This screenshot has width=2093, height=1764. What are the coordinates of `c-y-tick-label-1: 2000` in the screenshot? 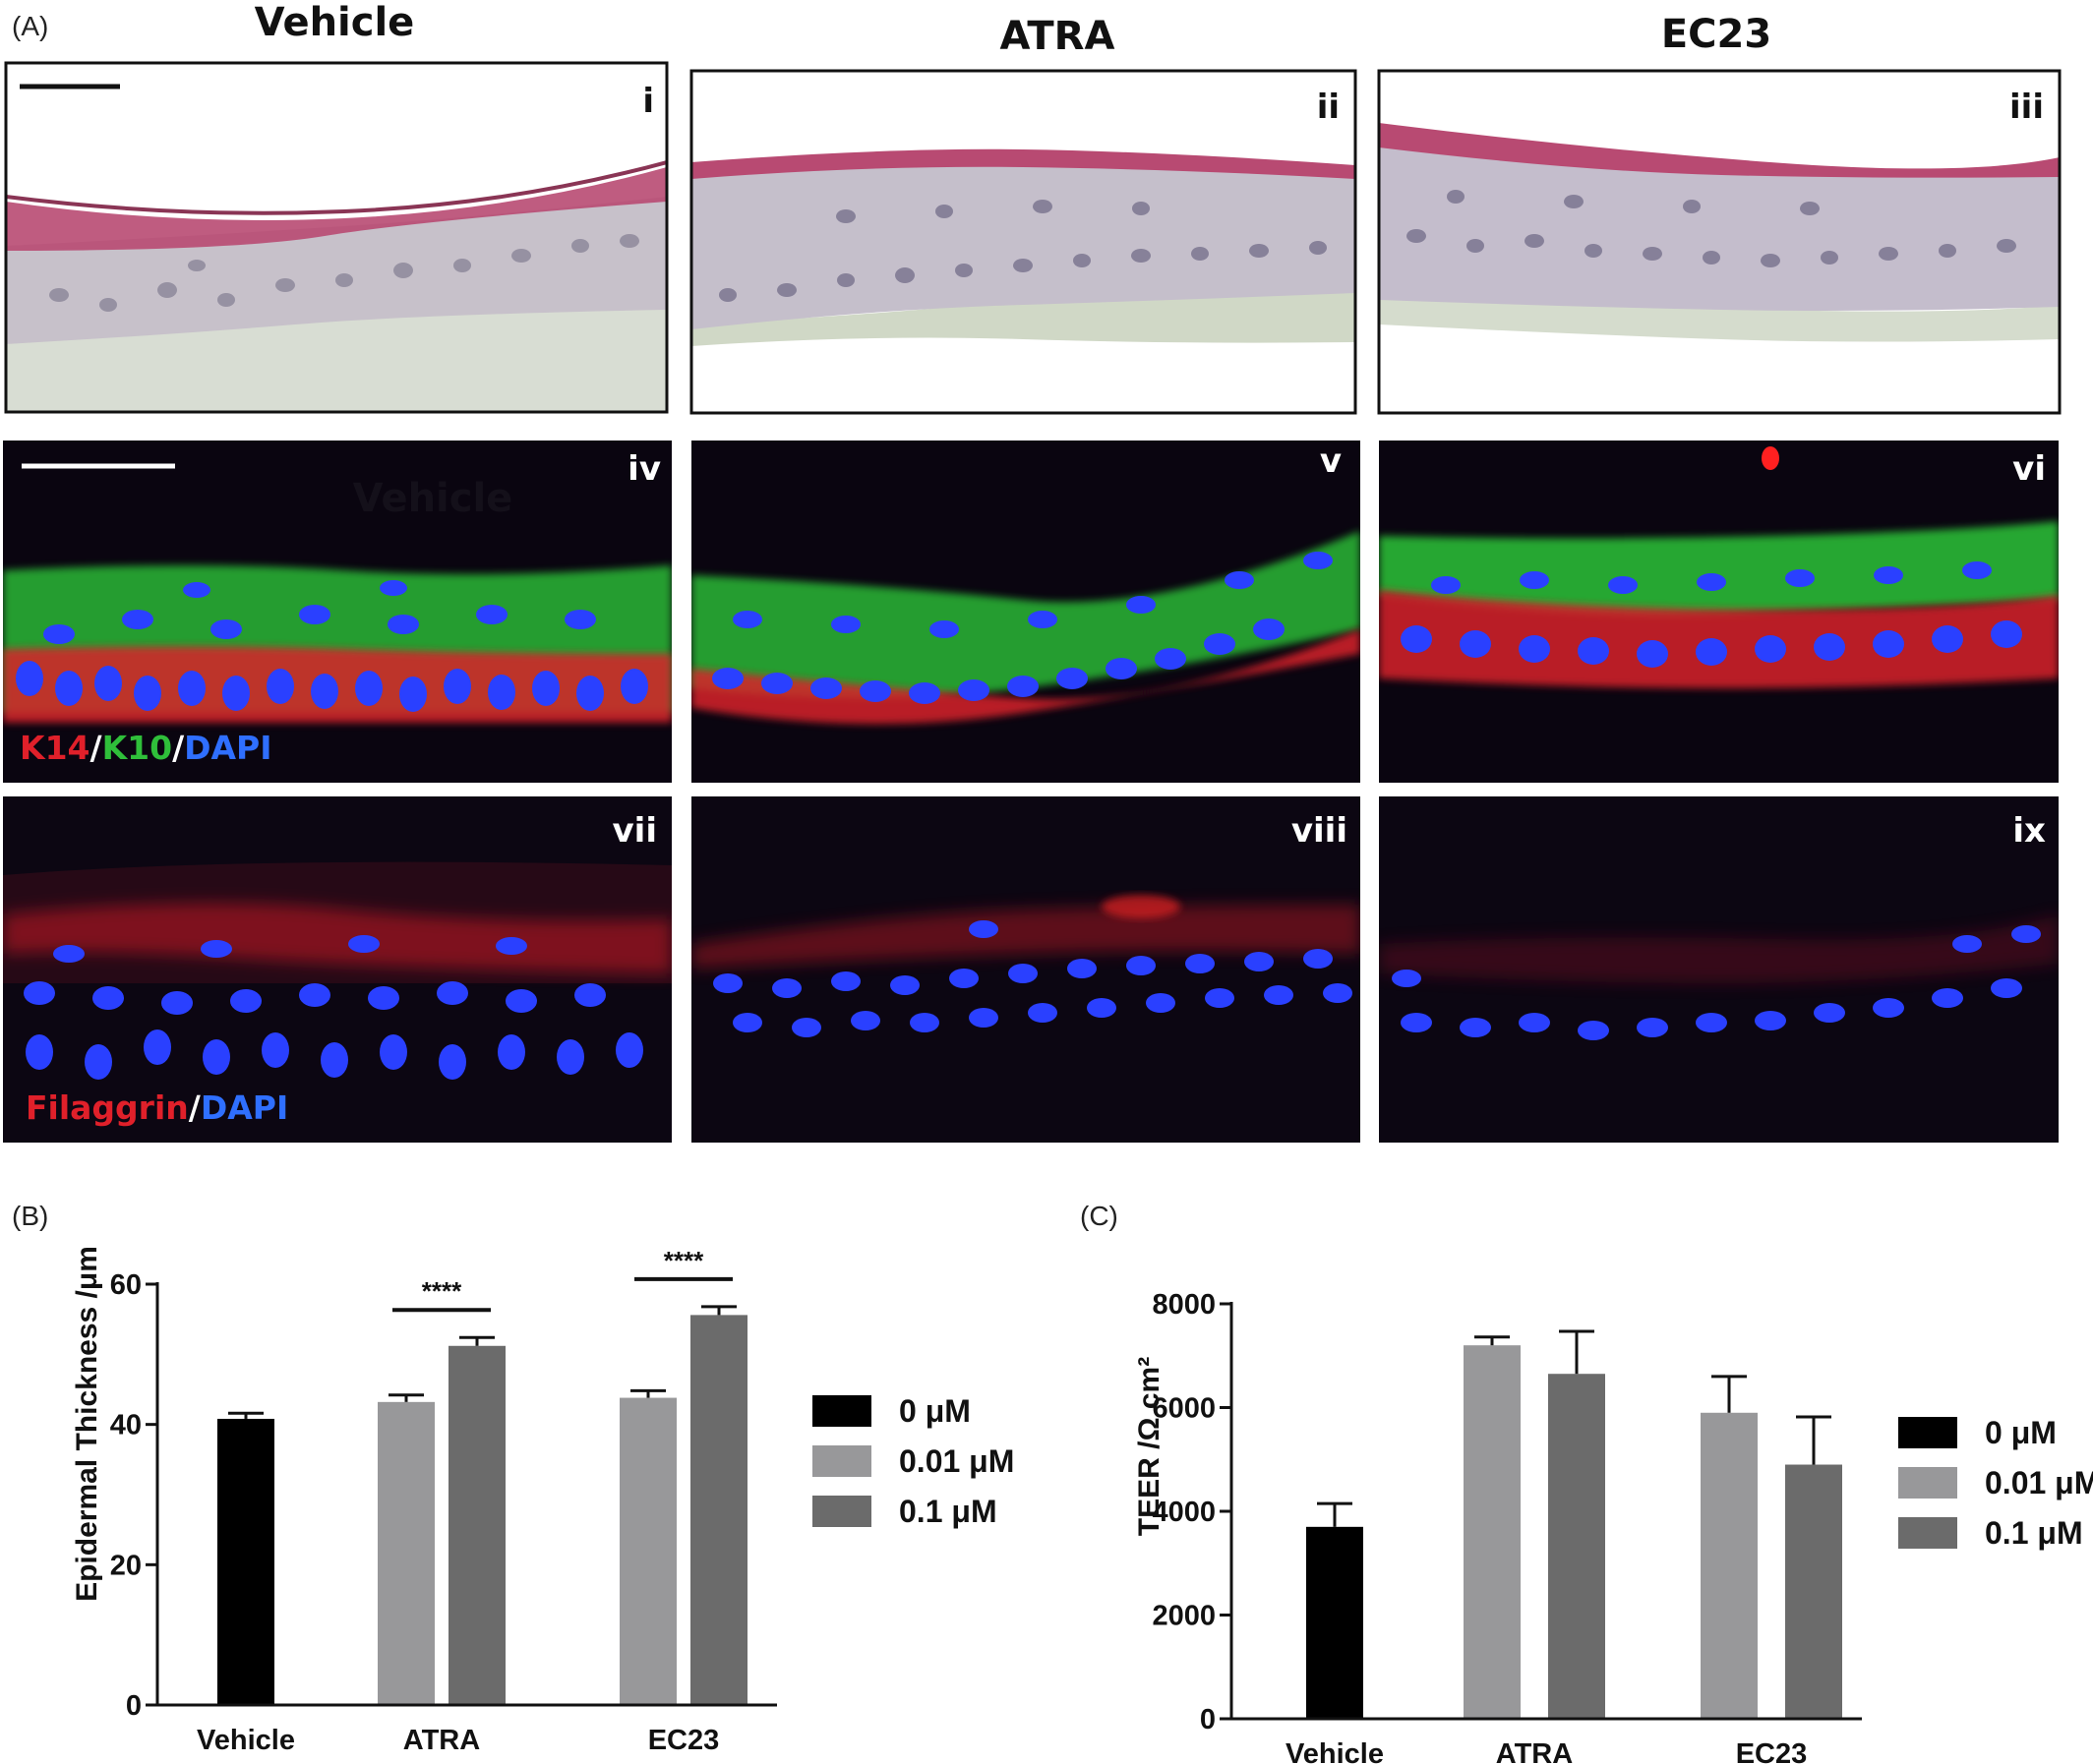 It's located at (1184, 1616).